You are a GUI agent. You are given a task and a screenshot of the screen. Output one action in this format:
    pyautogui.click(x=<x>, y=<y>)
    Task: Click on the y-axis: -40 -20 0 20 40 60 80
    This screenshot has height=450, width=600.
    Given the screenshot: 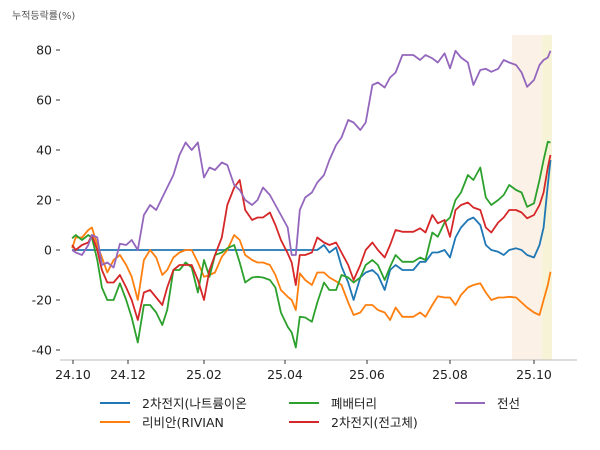 What is the action you would take?
    pyautogui.click(x=46, y=200)
    